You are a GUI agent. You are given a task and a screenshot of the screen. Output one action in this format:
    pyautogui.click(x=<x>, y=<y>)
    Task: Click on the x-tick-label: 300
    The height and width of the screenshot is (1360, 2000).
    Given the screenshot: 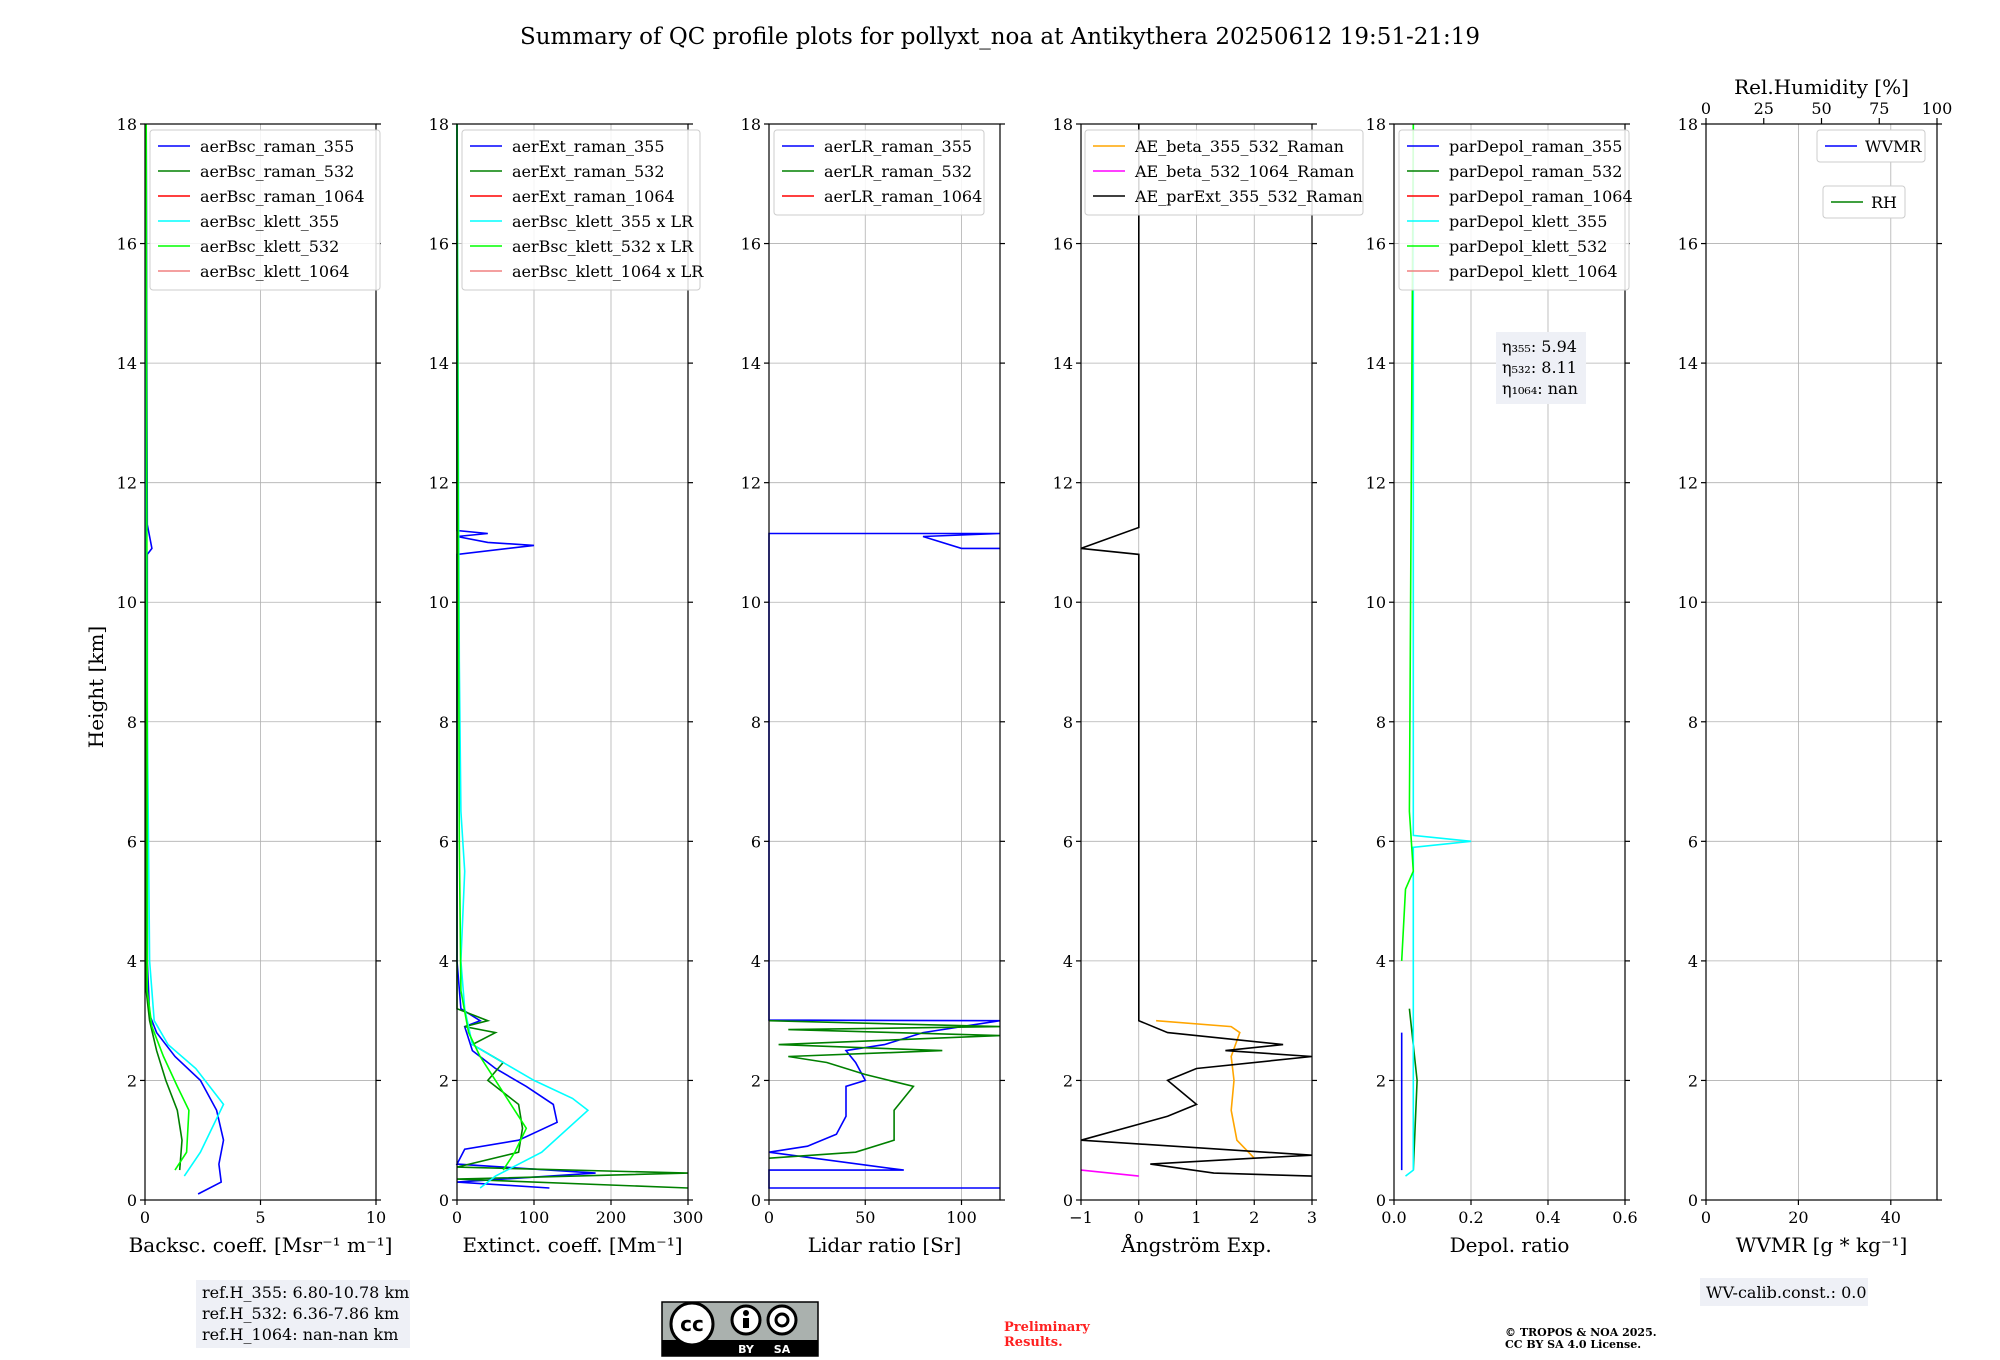 What is the action you would take?
    pyautogui.click(x=688, y=1217)
    